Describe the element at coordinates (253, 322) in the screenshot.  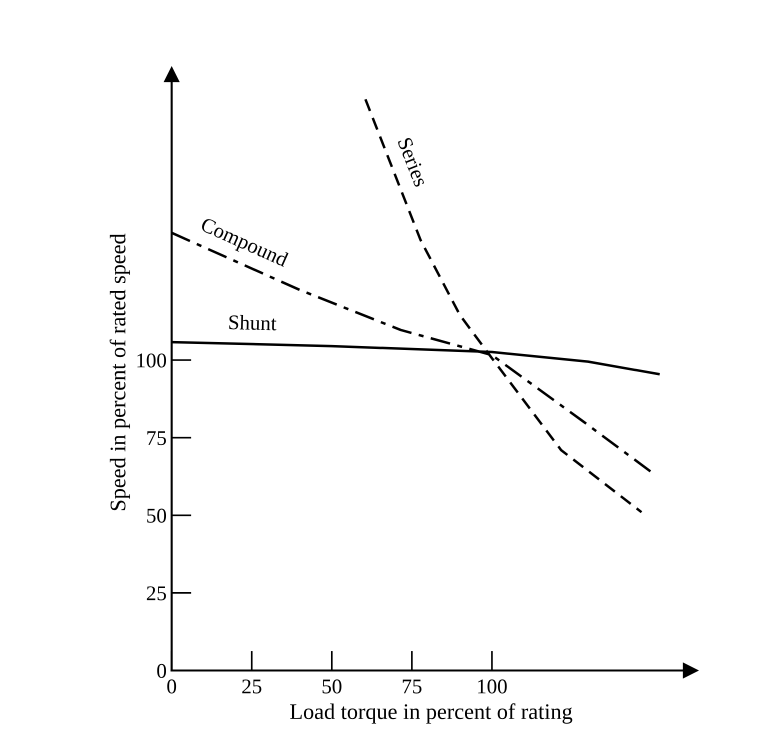
I see `series-label: Shunt` at that location.